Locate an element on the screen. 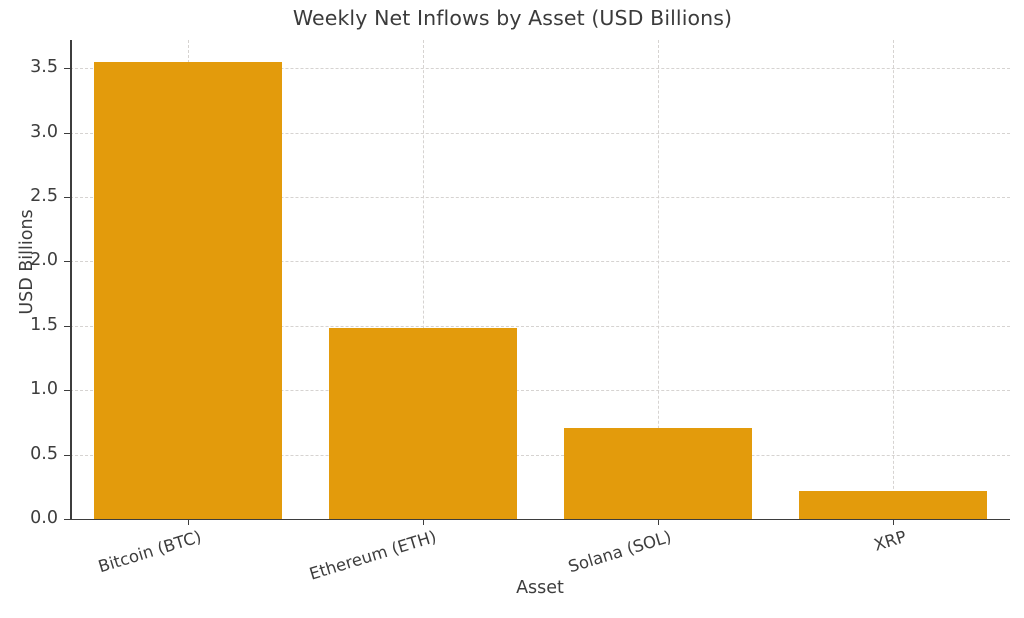  y-tick-label: 0.5 is located at coordinates (44, 453).